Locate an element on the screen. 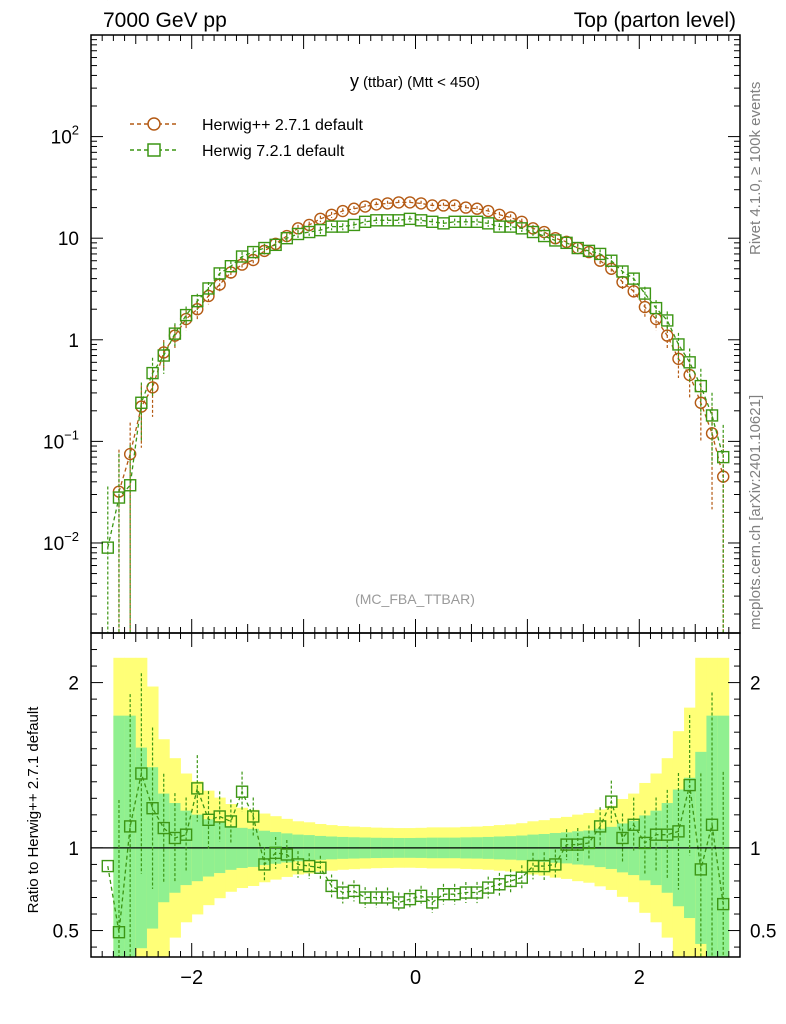  ratio-y-axis-label: Ratio to Herwig++ 2.7.1 default is located at coordinates (33, 810).